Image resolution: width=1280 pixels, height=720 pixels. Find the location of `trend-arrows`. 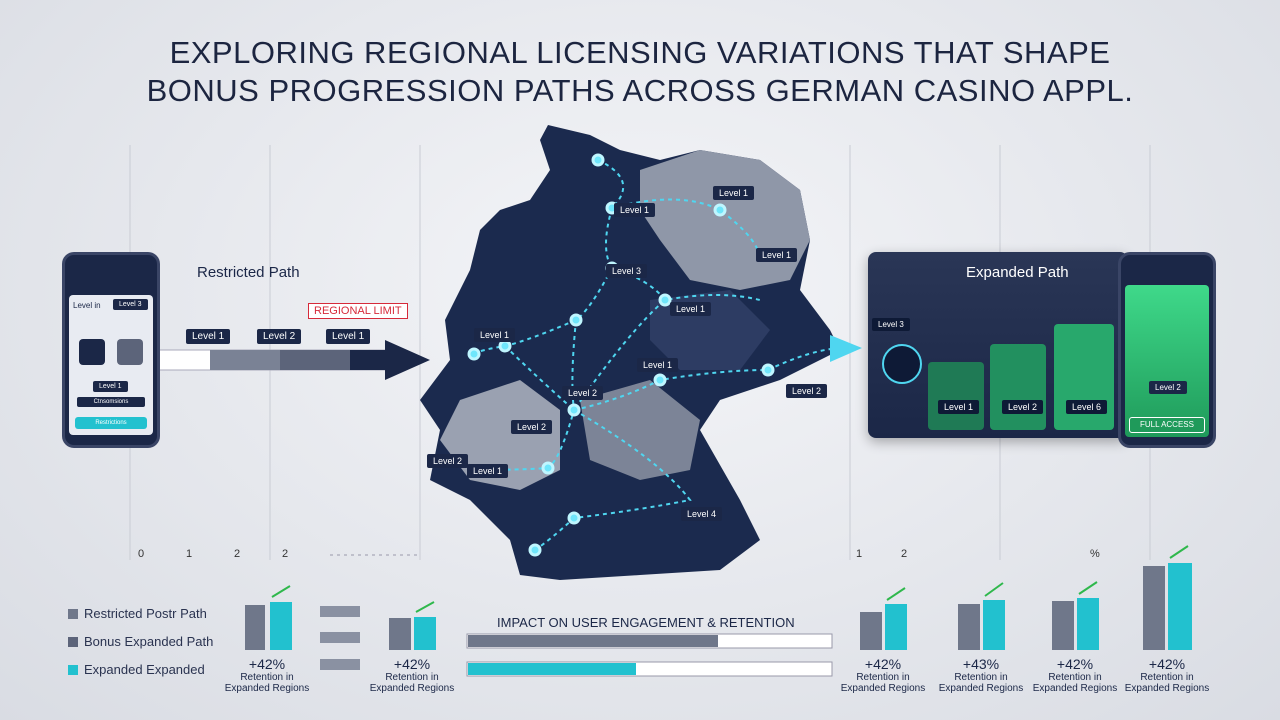

trend-arrows is located at coordinates (730, 579).